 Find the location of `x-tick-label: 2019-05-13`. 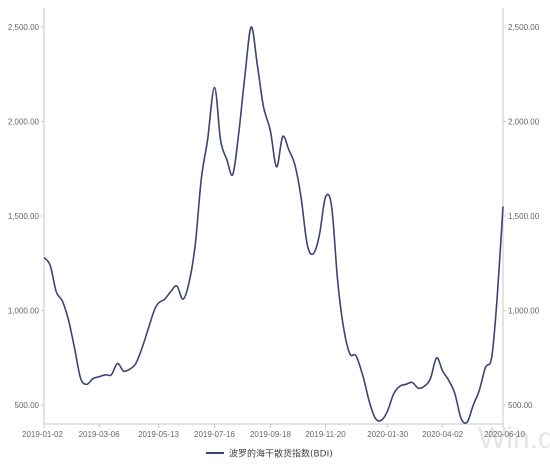

x-tick-label: 2019-05-13 is located at coordinates (158, 434).